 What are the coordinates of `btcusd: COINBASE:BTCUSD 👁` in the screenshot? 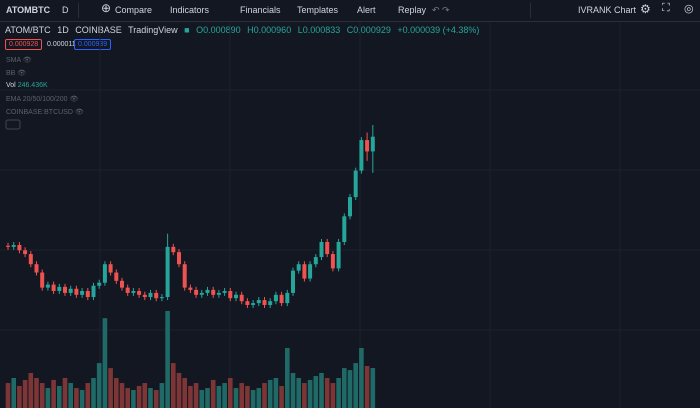 It's located at (45, 112).